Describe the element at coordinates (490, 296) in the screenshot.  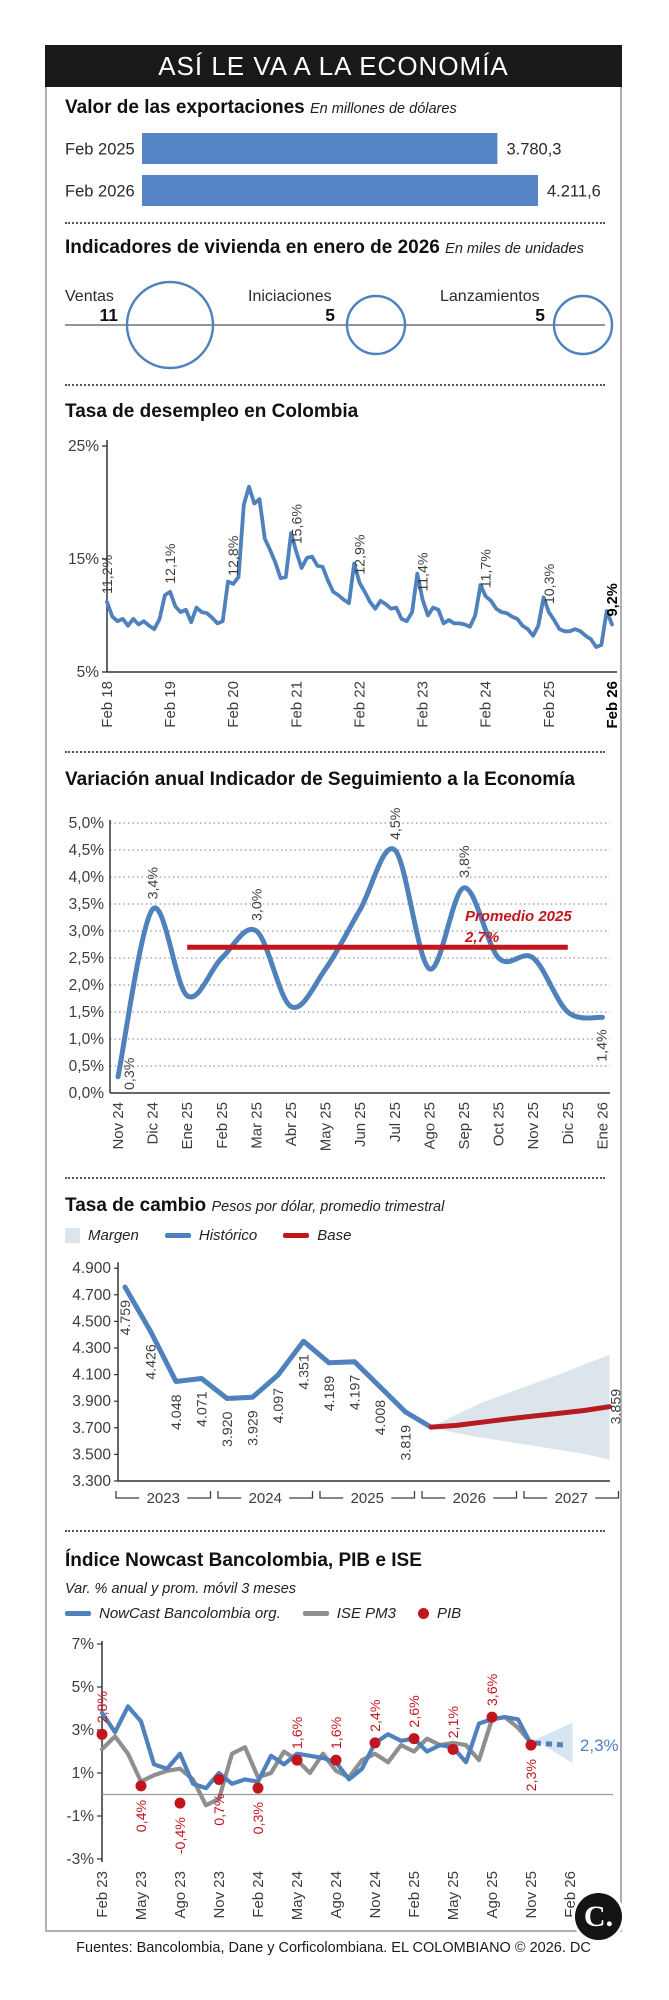
I see `svg-text: Lanzamientos` at that location.